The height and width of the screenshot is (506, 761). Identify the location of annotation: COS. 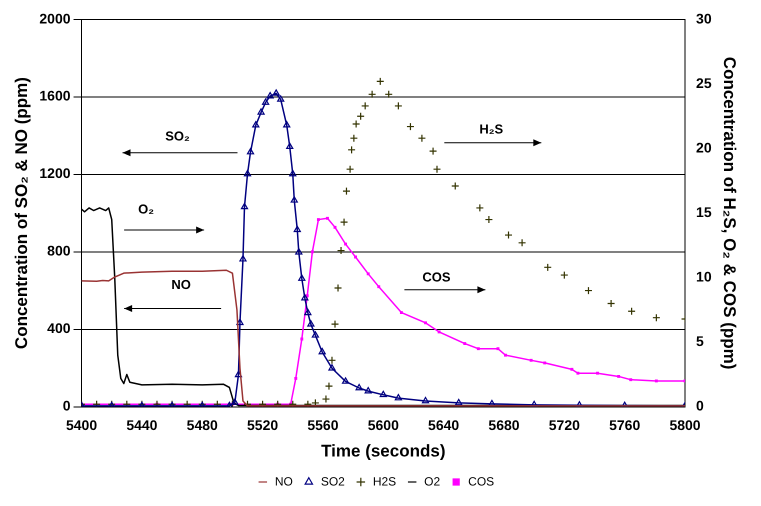
(436, 276).